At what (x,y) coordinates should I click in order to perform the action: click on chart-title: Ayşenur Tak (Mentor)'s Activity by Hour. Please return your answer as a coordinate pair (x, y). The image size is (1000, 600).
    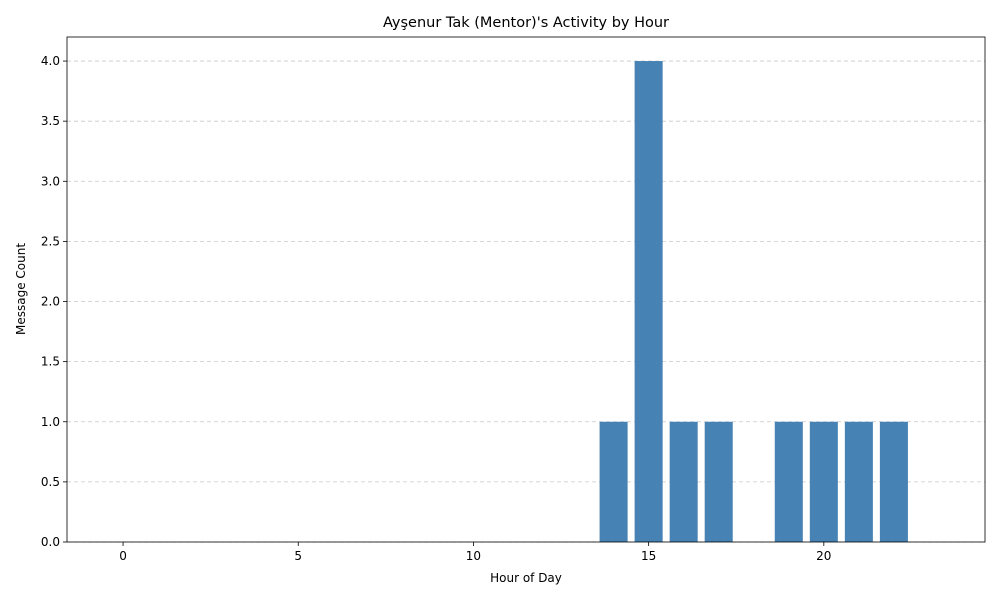
    Looking at the image, I should click on (526, 23).